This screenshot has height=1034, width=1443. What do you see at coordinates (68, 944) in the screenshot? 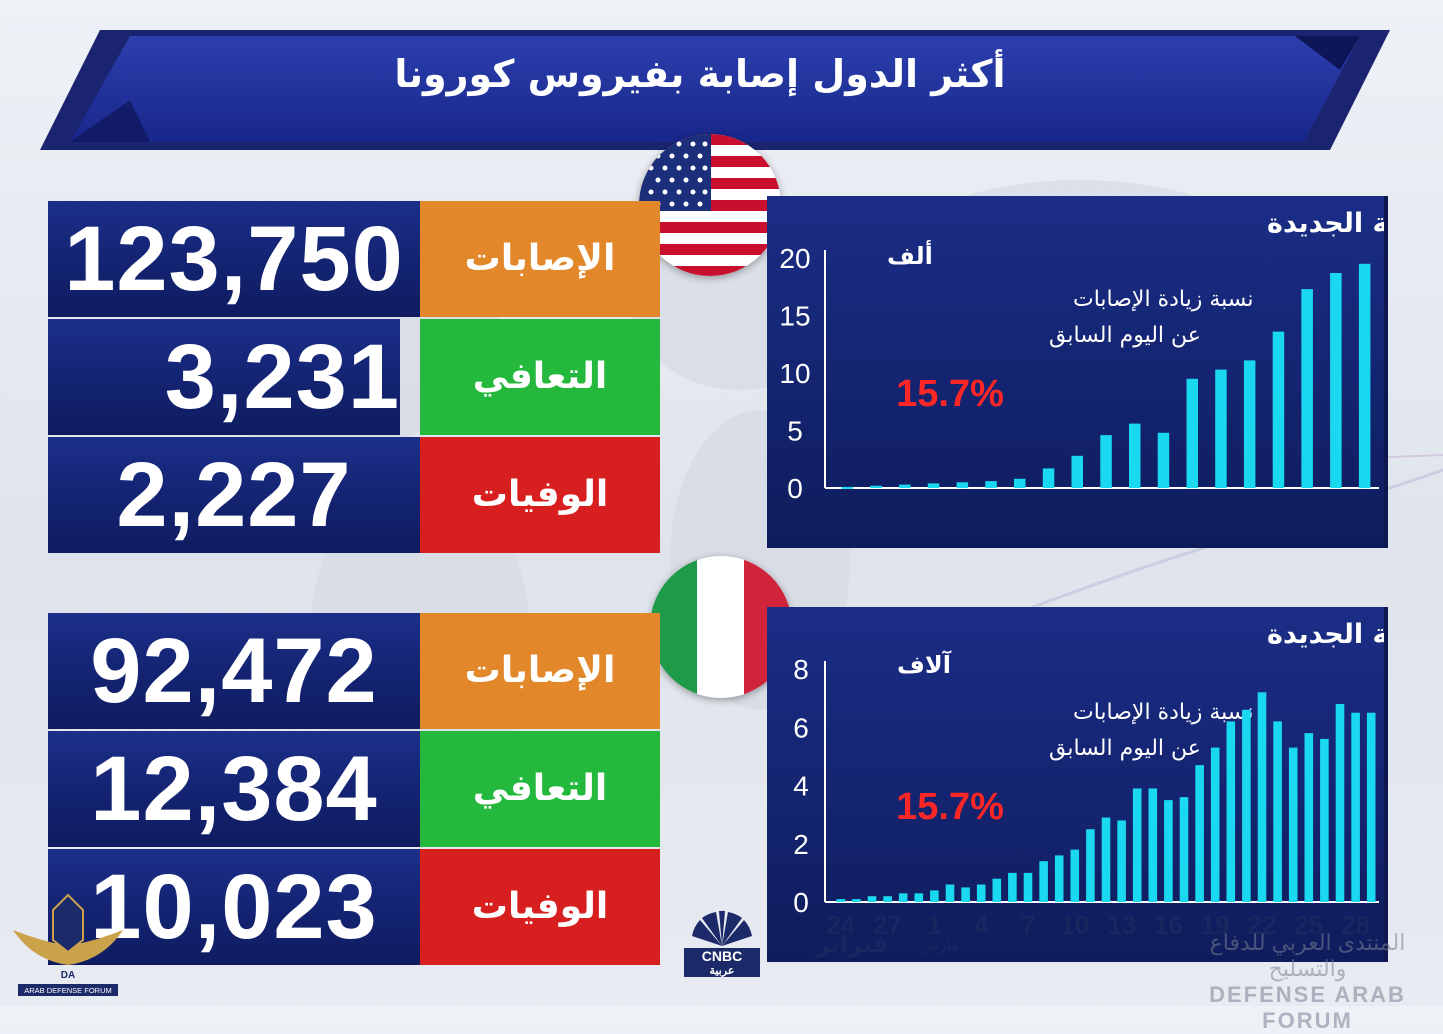
I see `forum-logo-icon: DA ARAB DEFENSE FORUM` at bounding box center [68, 944].